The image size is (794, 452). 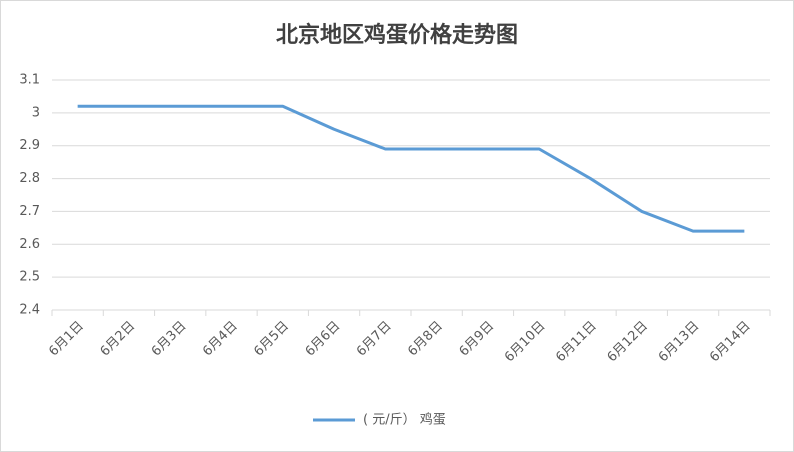 What do you see at coordinates (36, 112) in the screenshot?
I see `y-tick-label: 3` at bounding box center [36, 112].